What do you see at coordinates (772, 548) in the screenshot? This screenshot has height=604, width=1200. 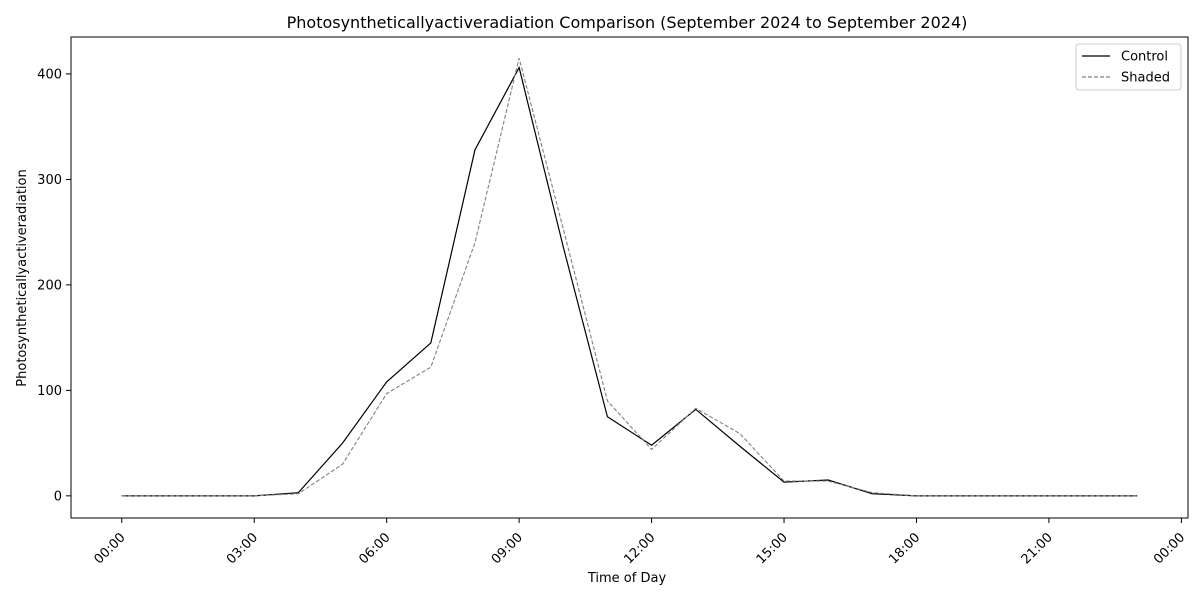 I see `x-tick-label: 15:00` at bounding box center [772, 548].